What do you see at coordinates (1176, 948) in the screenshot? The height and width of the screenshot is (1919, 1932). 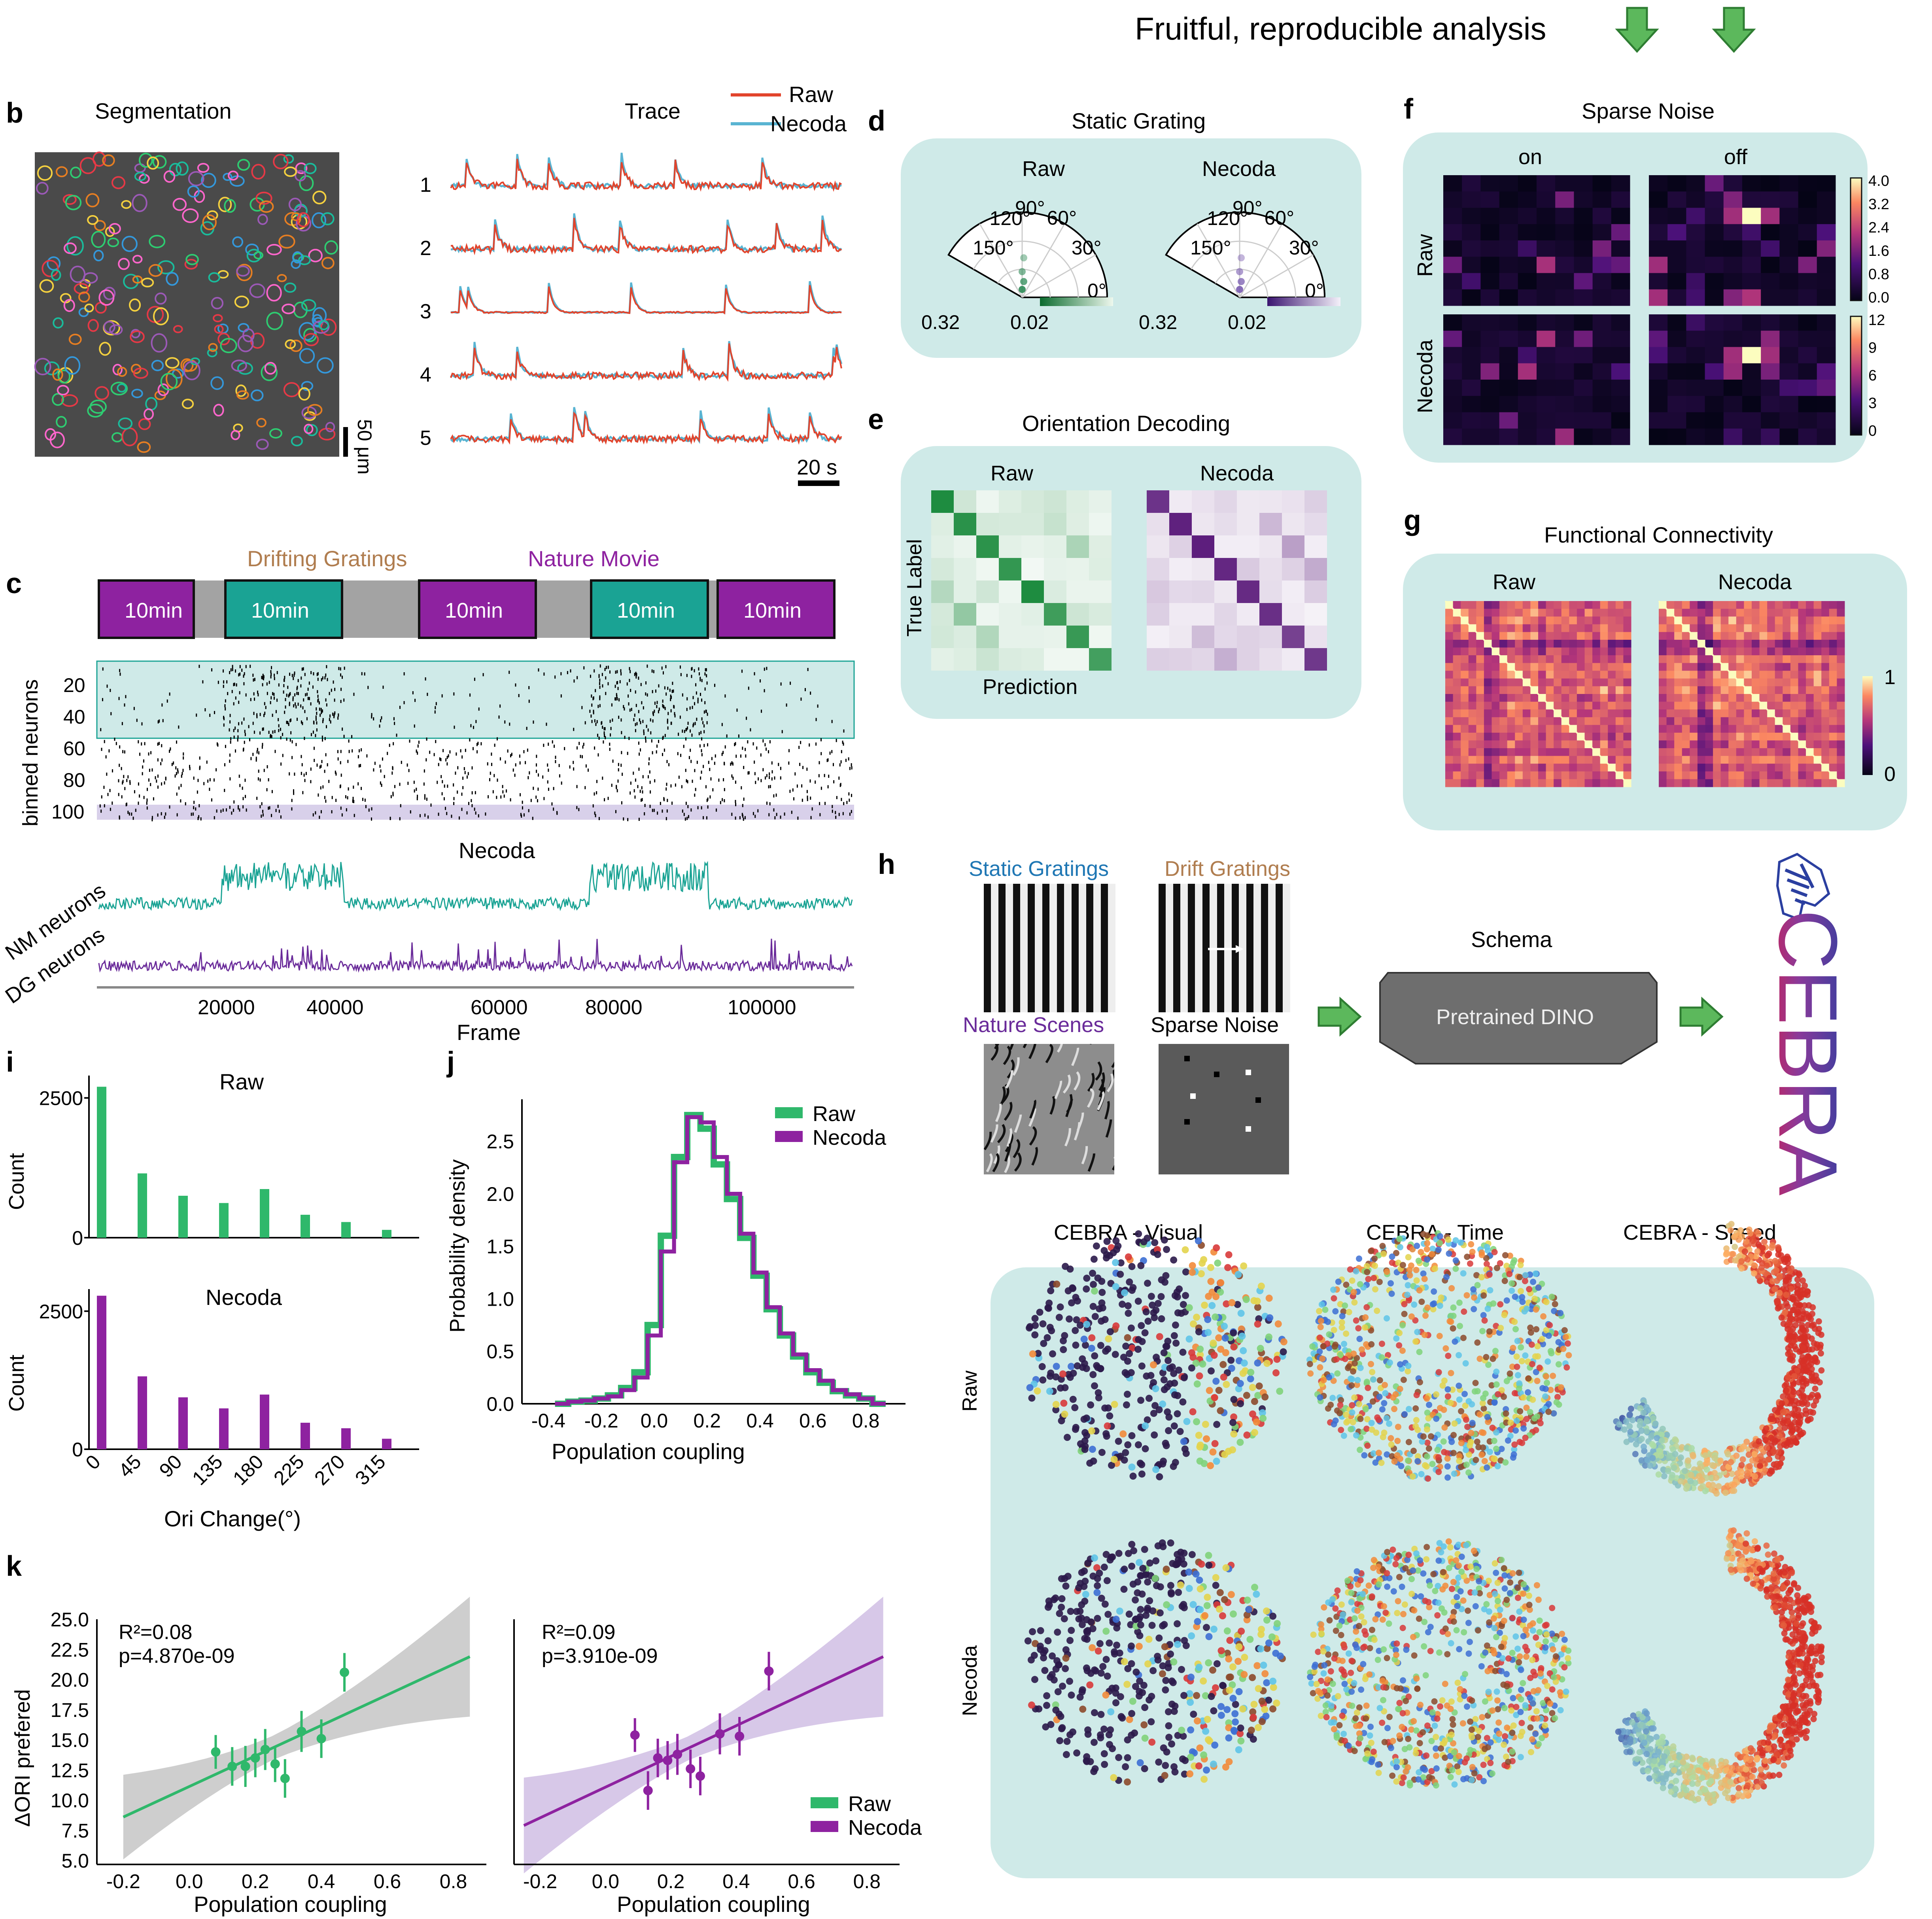 I see `grating-stripe` at bounding box center [1176, 948].